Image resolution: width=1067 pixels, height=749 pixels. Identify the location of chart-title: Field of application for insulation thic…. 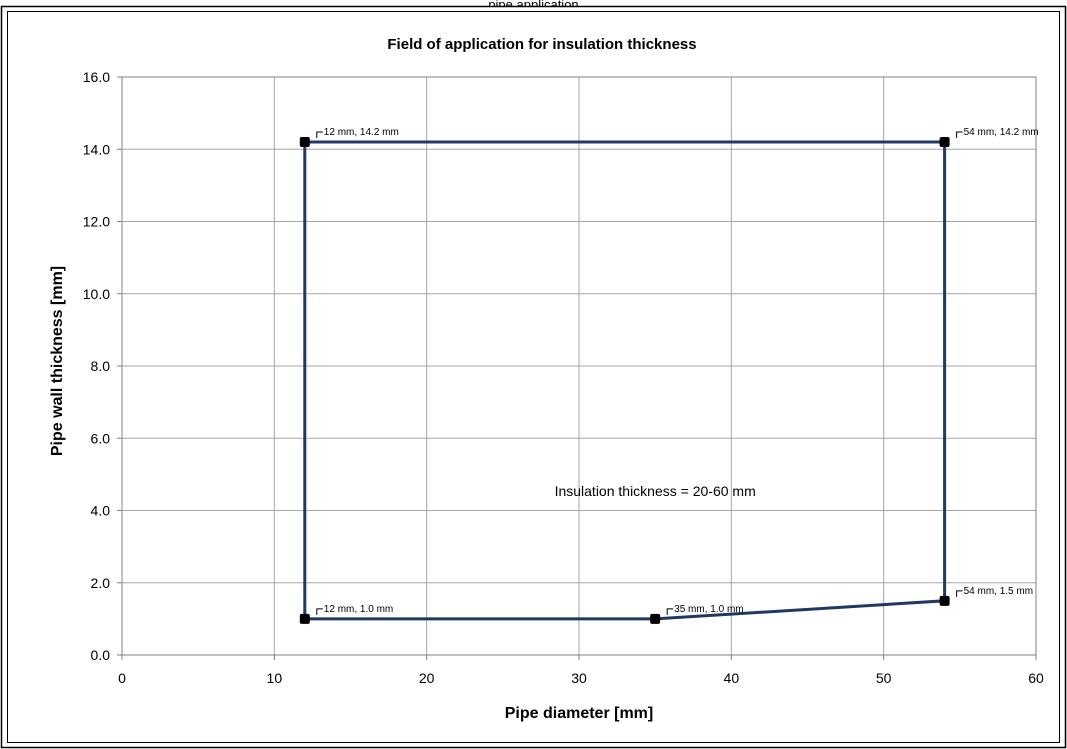
(541, 44).